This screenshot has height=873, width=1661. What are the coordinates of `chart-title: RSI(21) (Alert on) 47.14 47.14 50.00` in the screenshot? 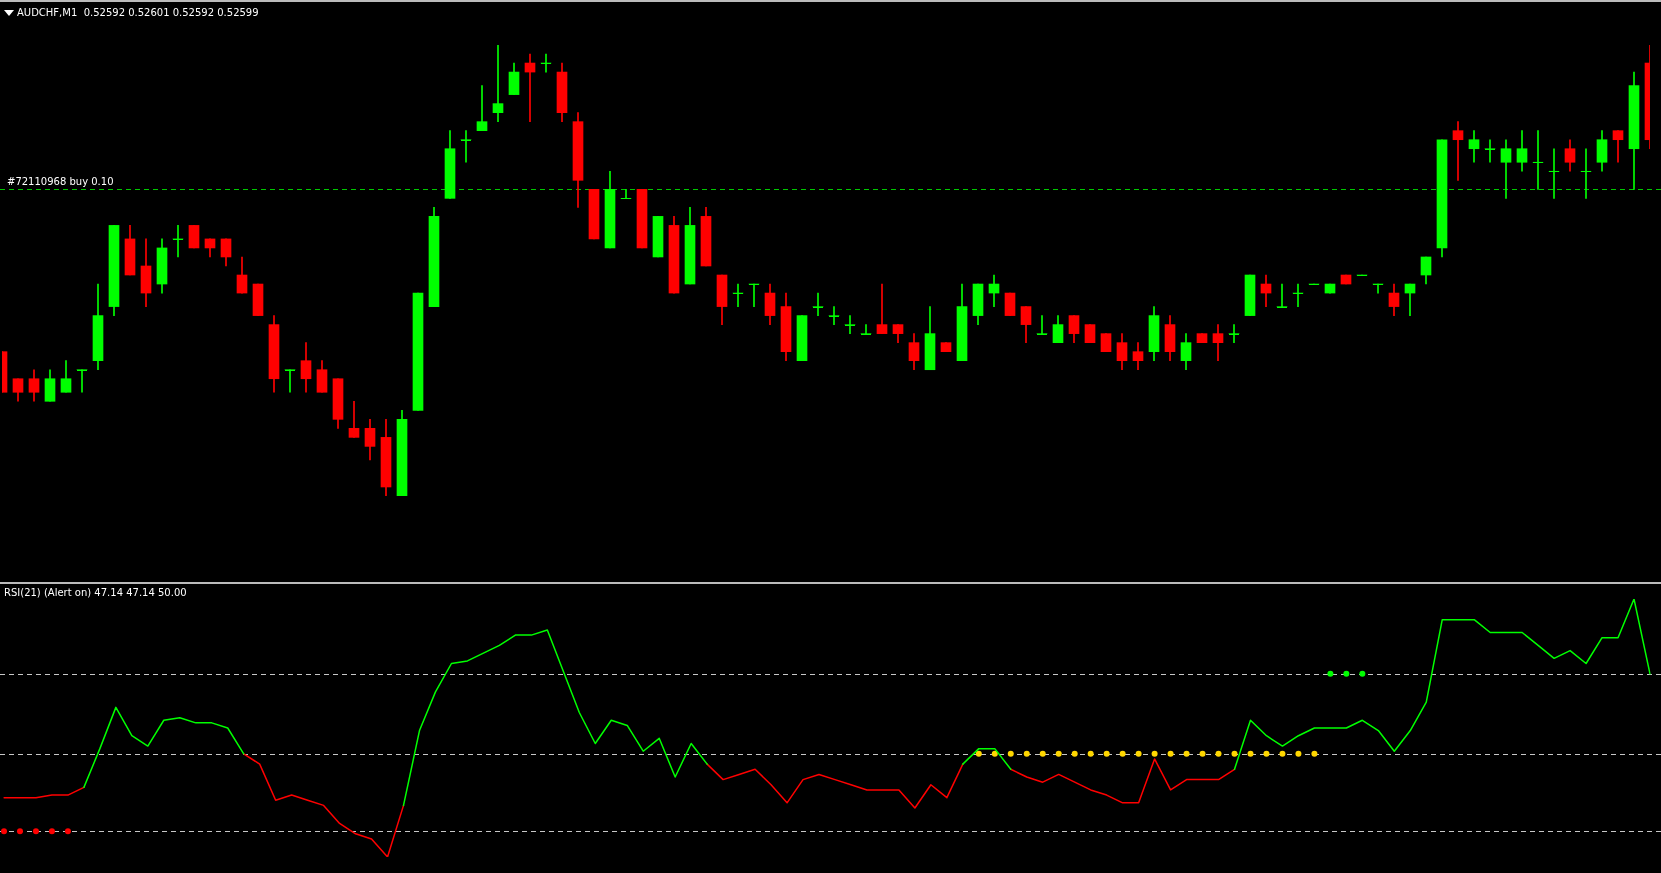 It's located at (95, 593).